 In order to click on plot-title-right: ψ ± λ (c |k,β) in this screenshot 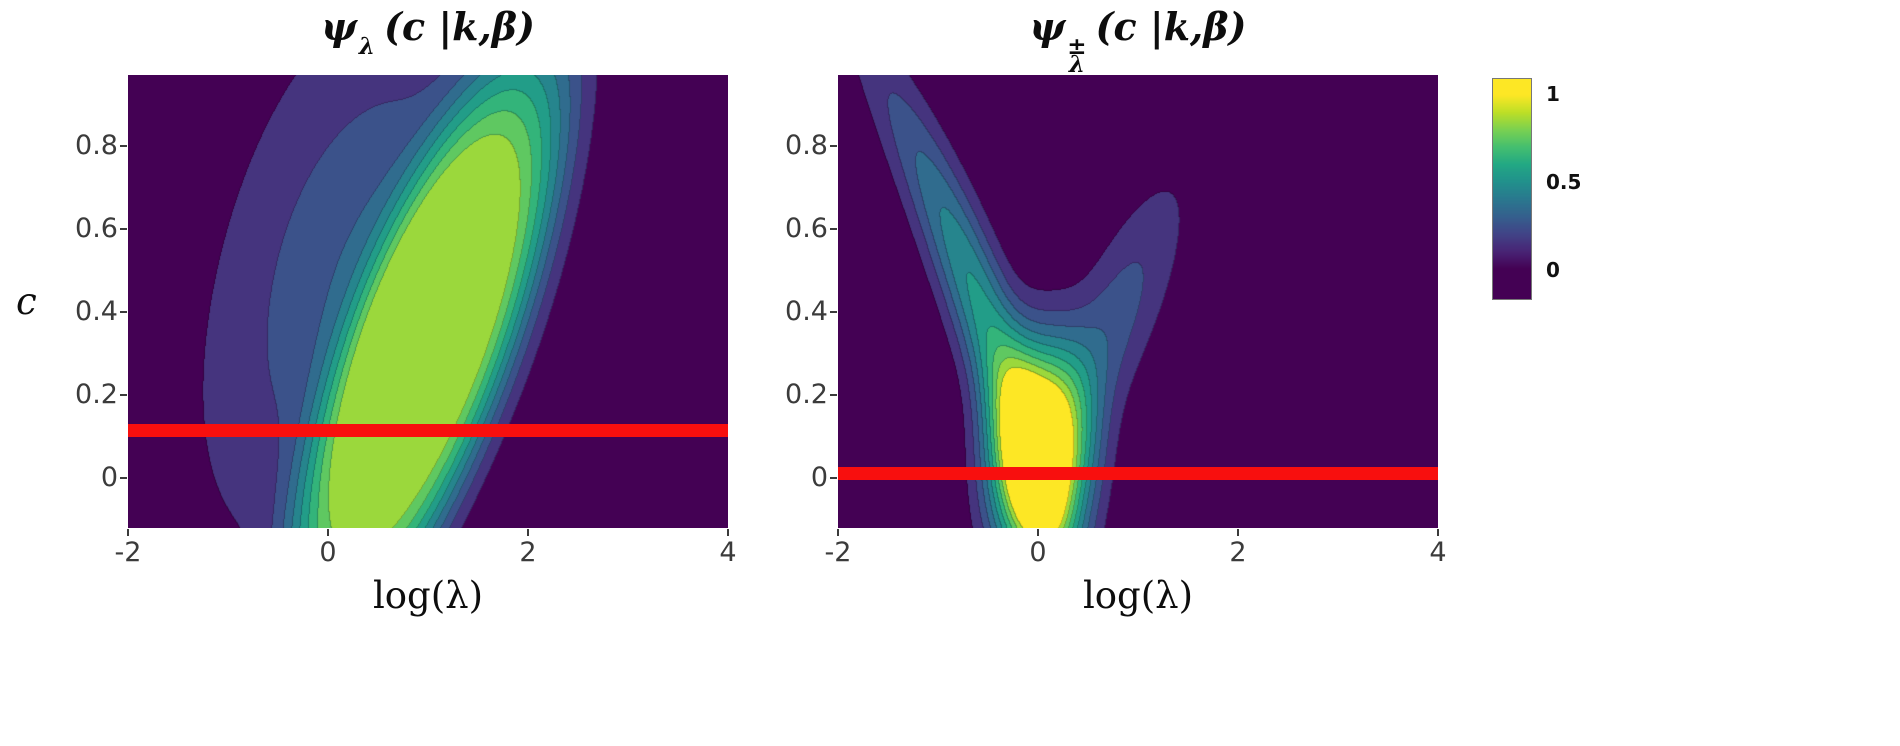, I will do `click(1138, 41)`.